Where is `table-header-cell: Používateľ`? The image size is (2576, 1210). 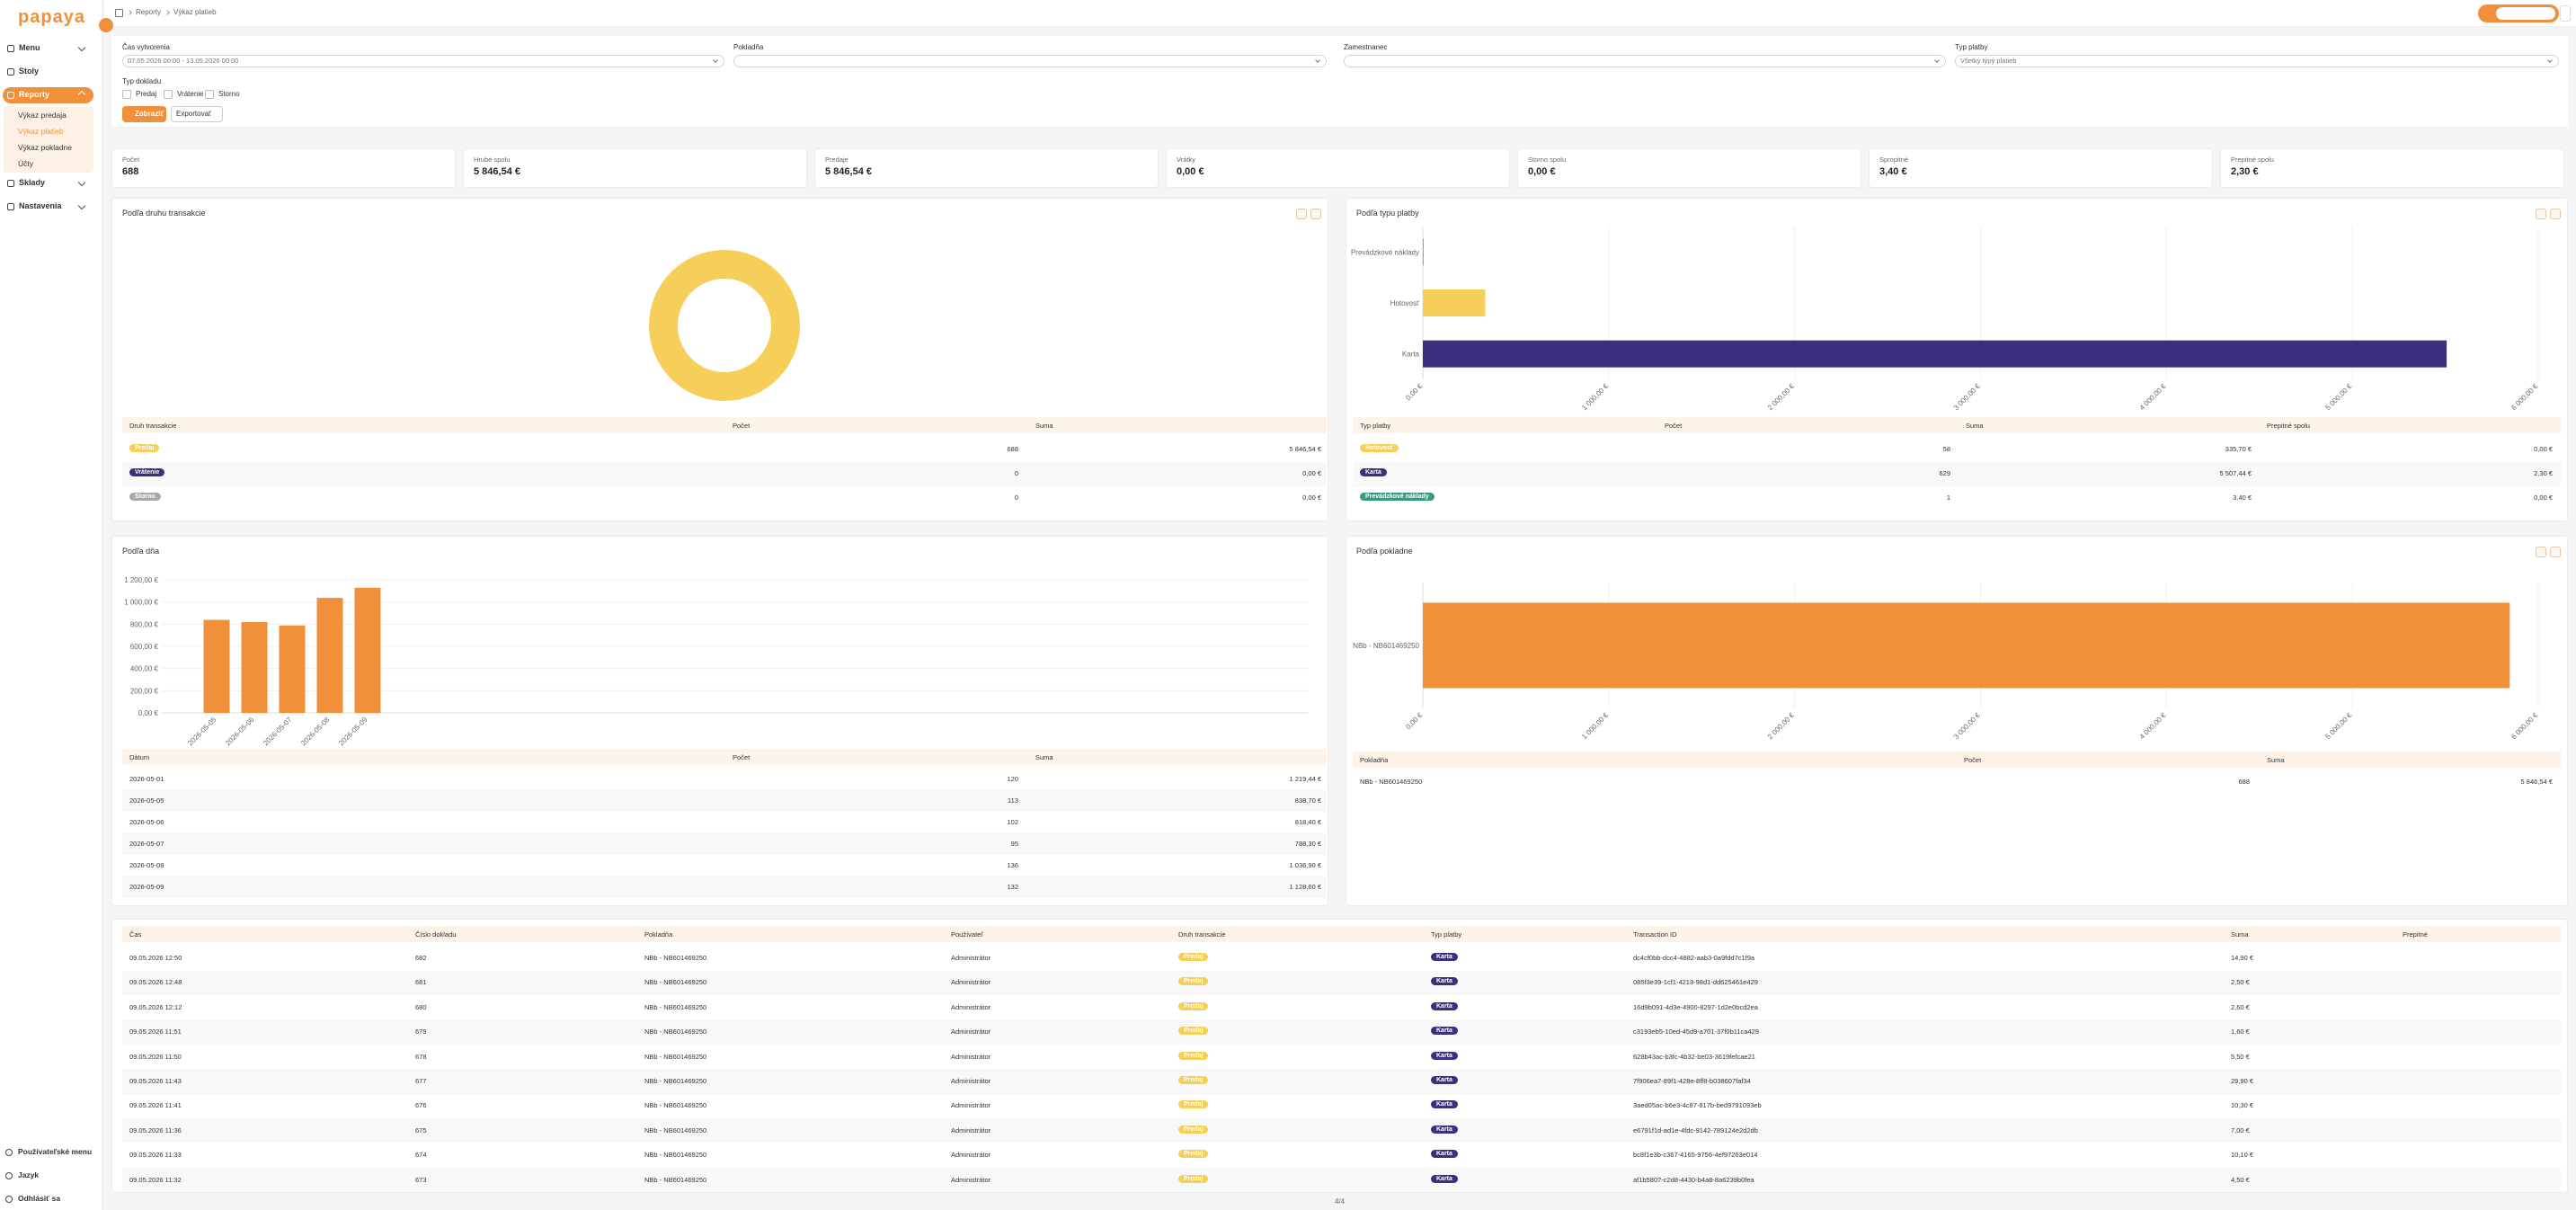 table-header-cell: Používateľ is located at coordinates (967, 934).